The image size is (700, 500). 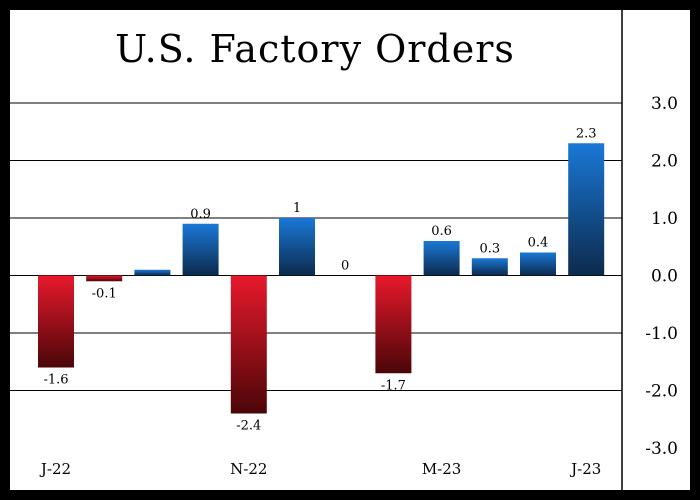 I want to click on y-tick-label: 2.0, so click(x=664, y=162).